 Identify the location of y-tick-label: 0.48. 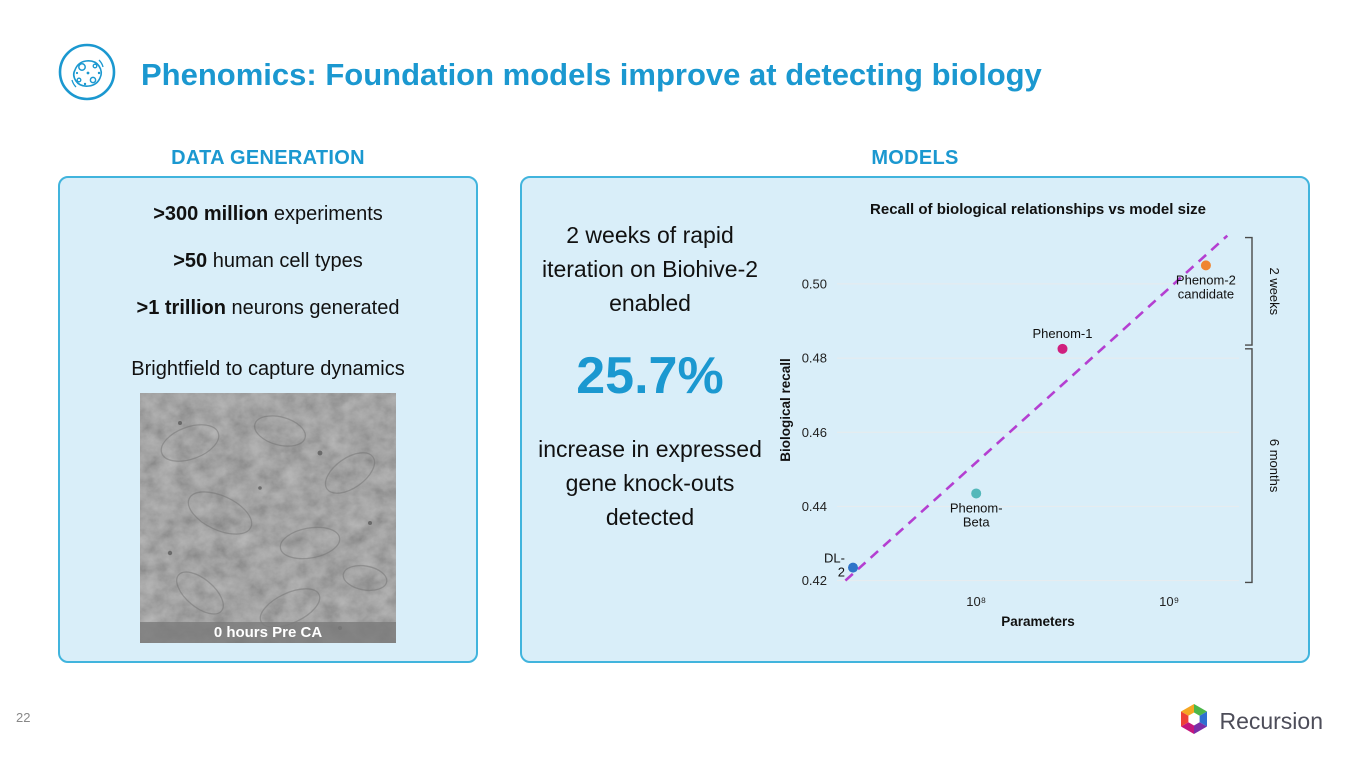
(814, 358).